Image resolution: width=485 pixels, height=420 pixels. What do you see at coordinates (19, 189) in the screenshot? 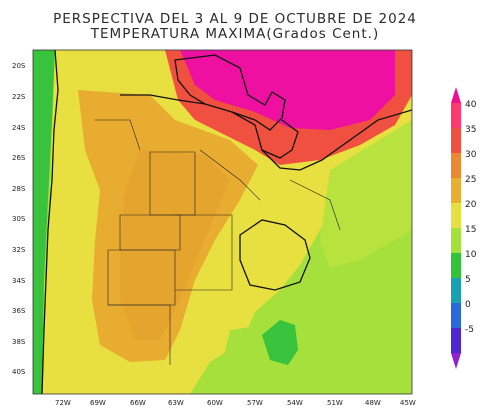
I see `lat-tick: 28S` at bounding box center [19, 189].